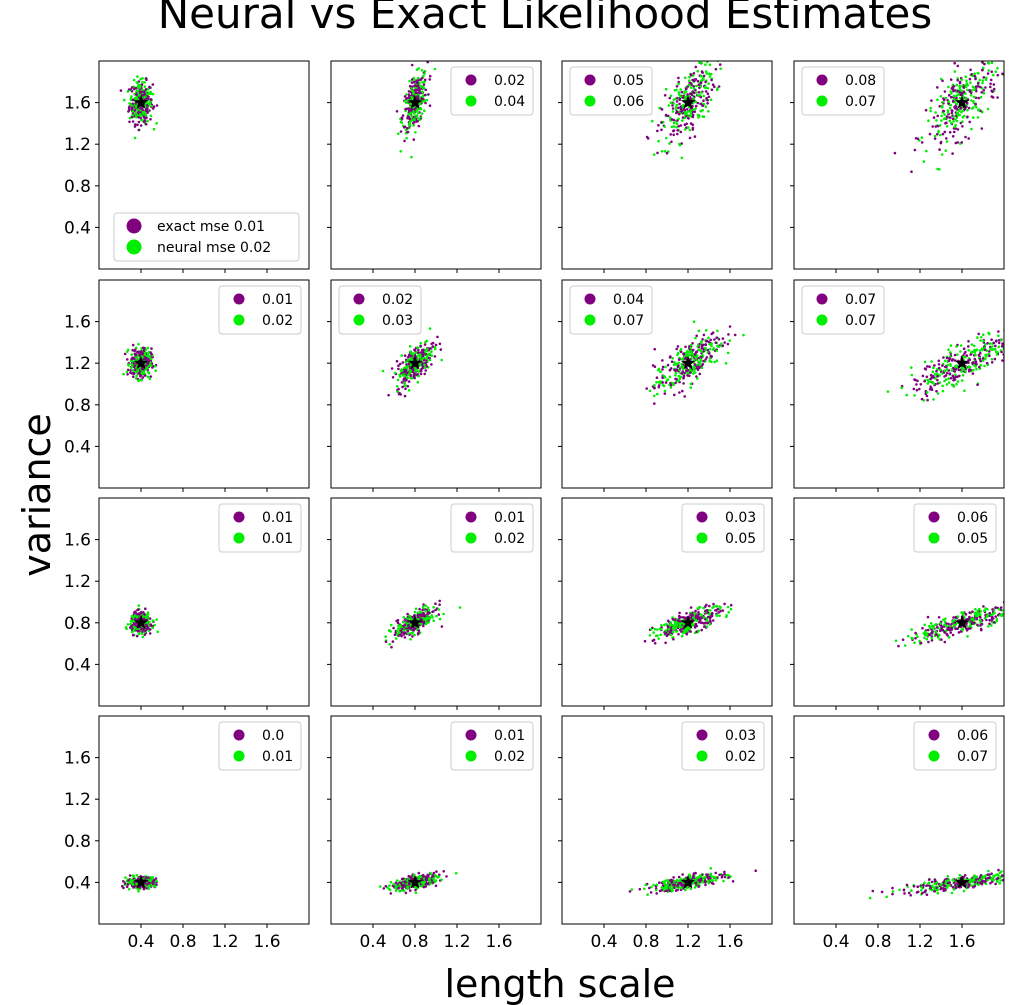 The image size is (1024, 1005). What do you see at coordinates (948, 117) in the screenshot?
I see `scatter-points` at bounding box center [948, 117].